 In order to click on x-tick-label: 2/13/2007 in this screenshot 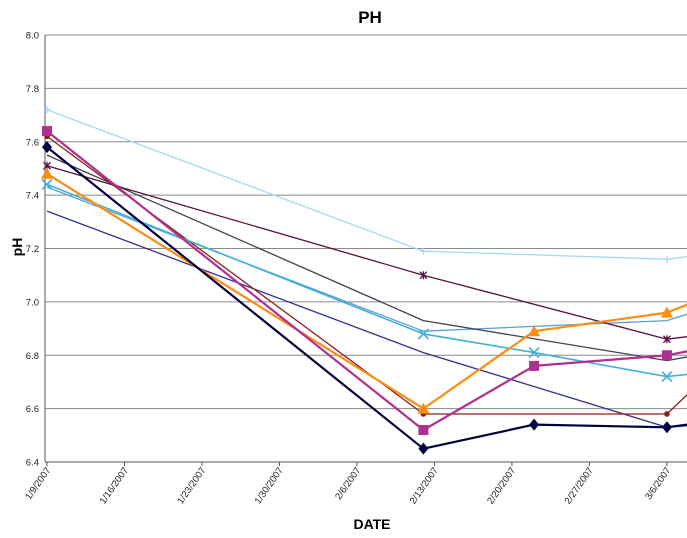, I will do `click(424, 485)`.